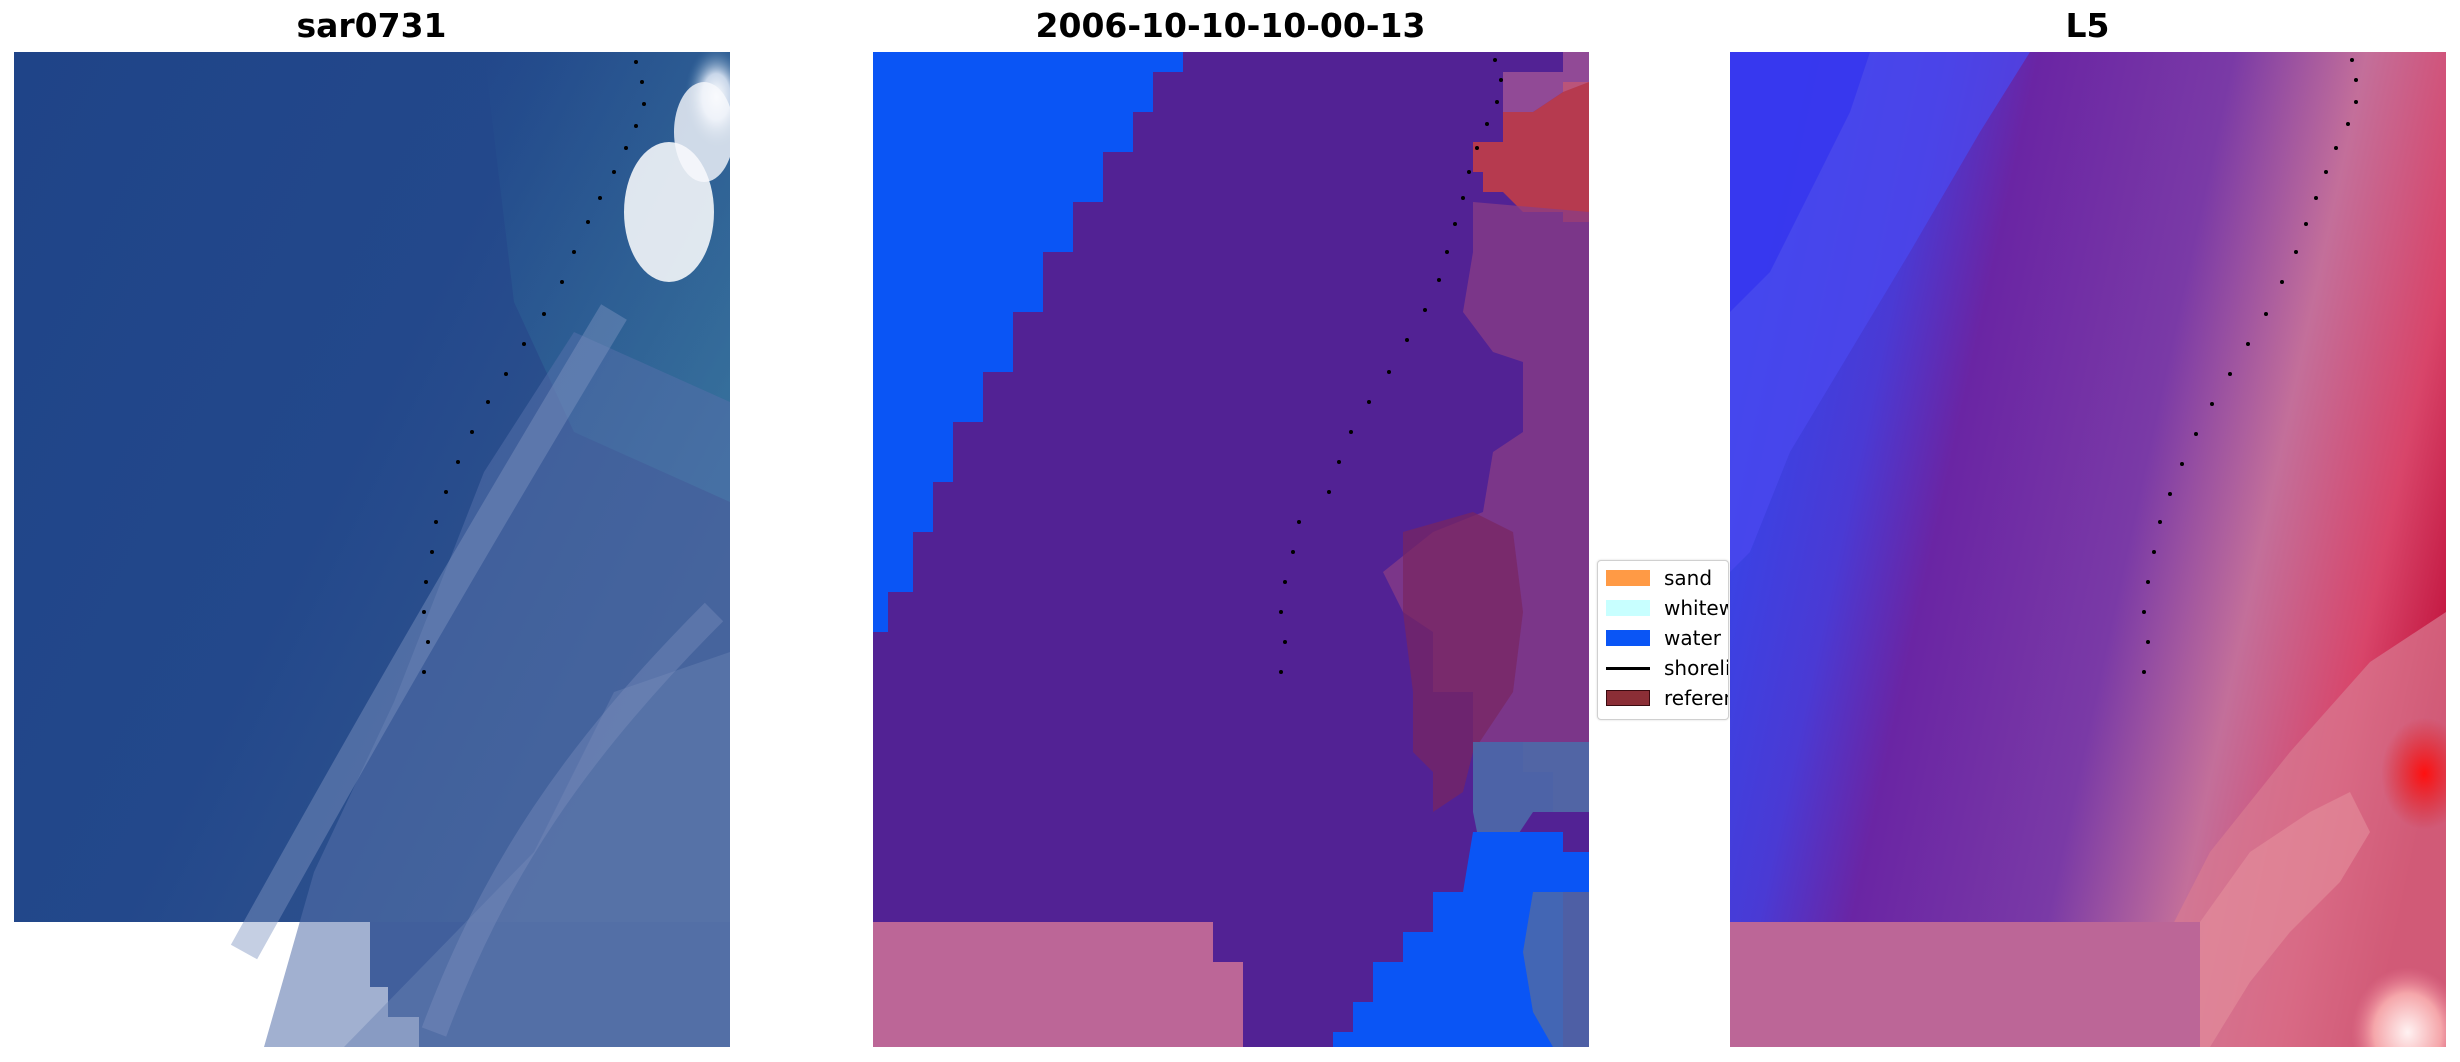  I want to click on legend-swatch-reference, so click(1628, 698).